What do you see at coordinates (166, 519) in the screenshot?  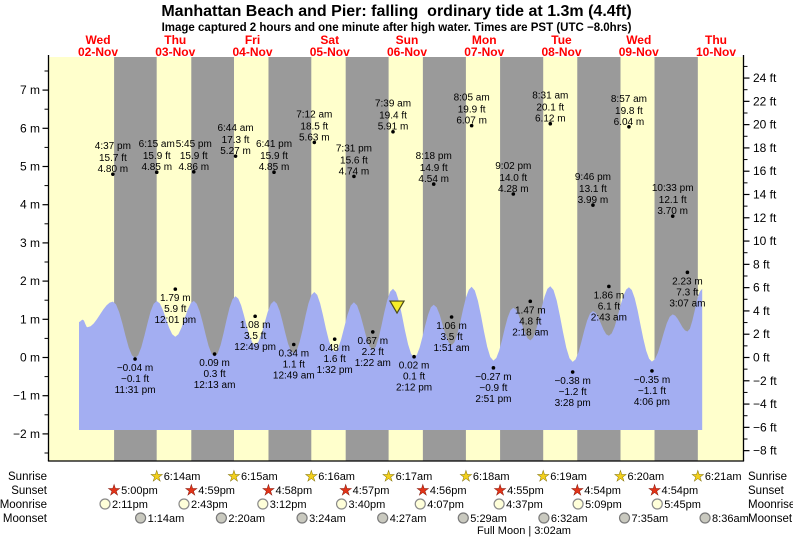 I see `moonset-time: 1:14am` at bounding box center [166, 519].